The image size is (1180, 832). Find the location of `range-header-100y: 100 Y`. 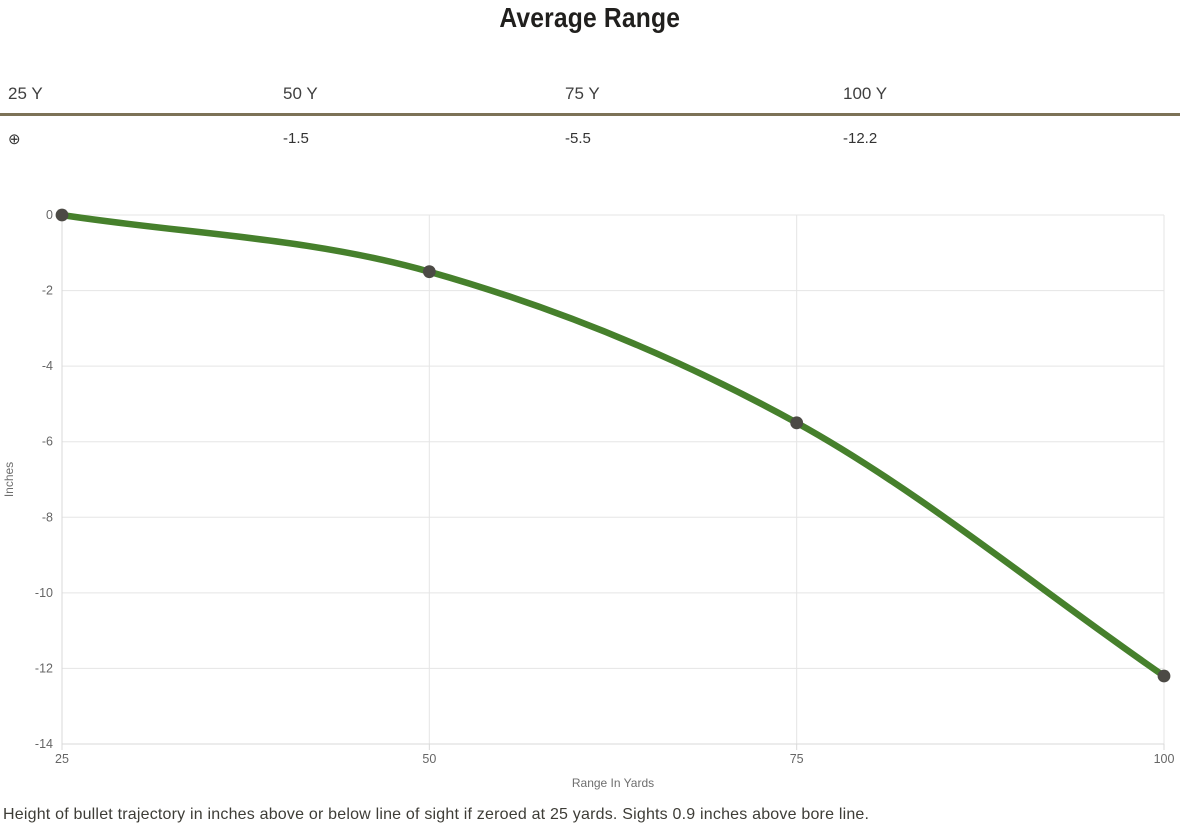

range-header-100y: 100 Y is located at coordinates (865, 93).